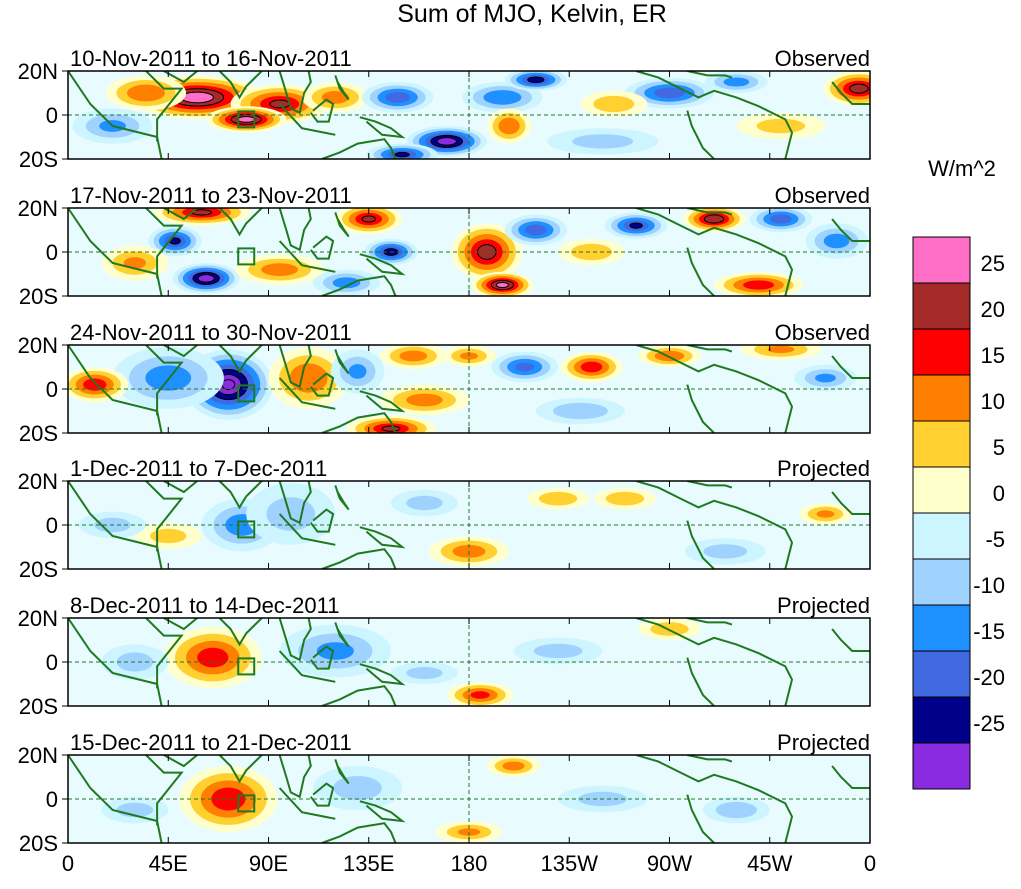 The height and width of the screenshot is (889, 1021). I want to click on panel-kind-label: Projected, so click(823, 605).